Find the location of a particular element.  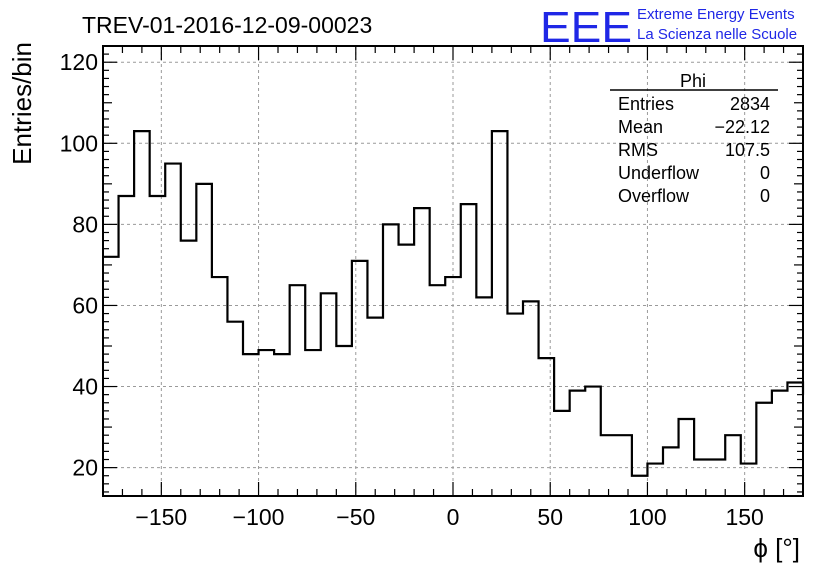

stats-value: 107.5 is located at coordinates (747, 150).